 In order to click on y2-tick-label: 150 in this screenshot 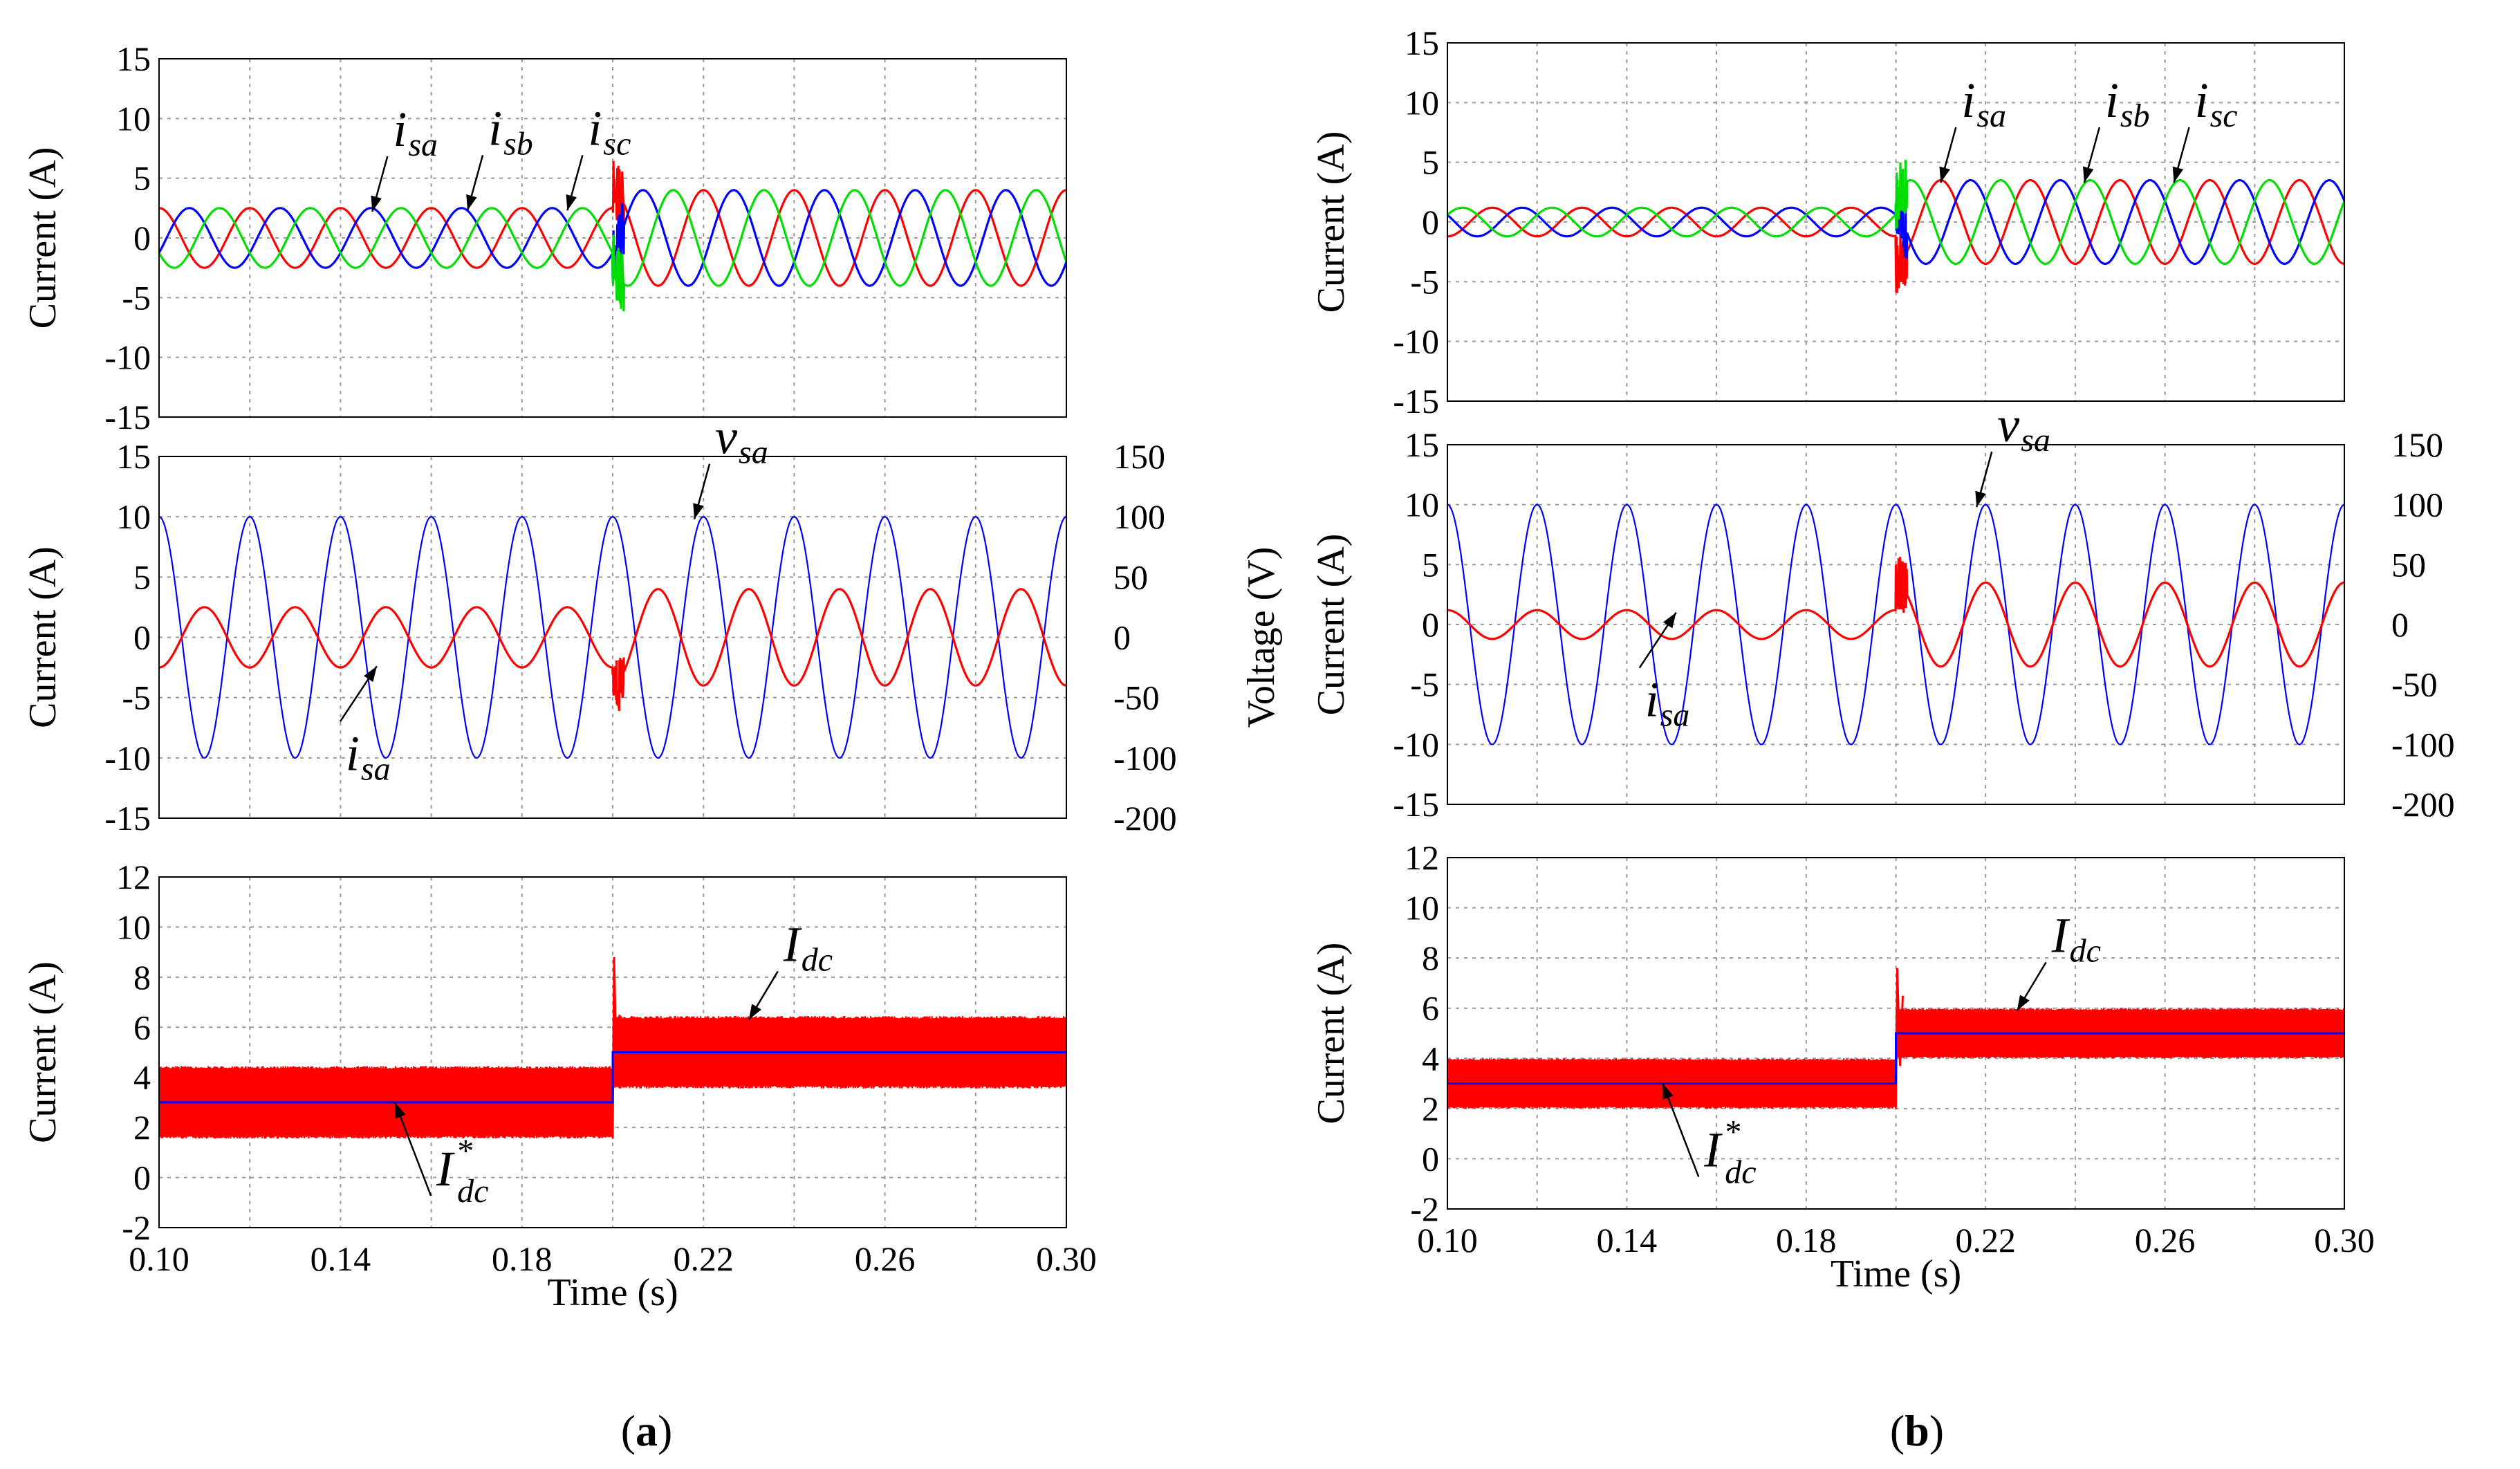, I will do `click(1139, 456)`.